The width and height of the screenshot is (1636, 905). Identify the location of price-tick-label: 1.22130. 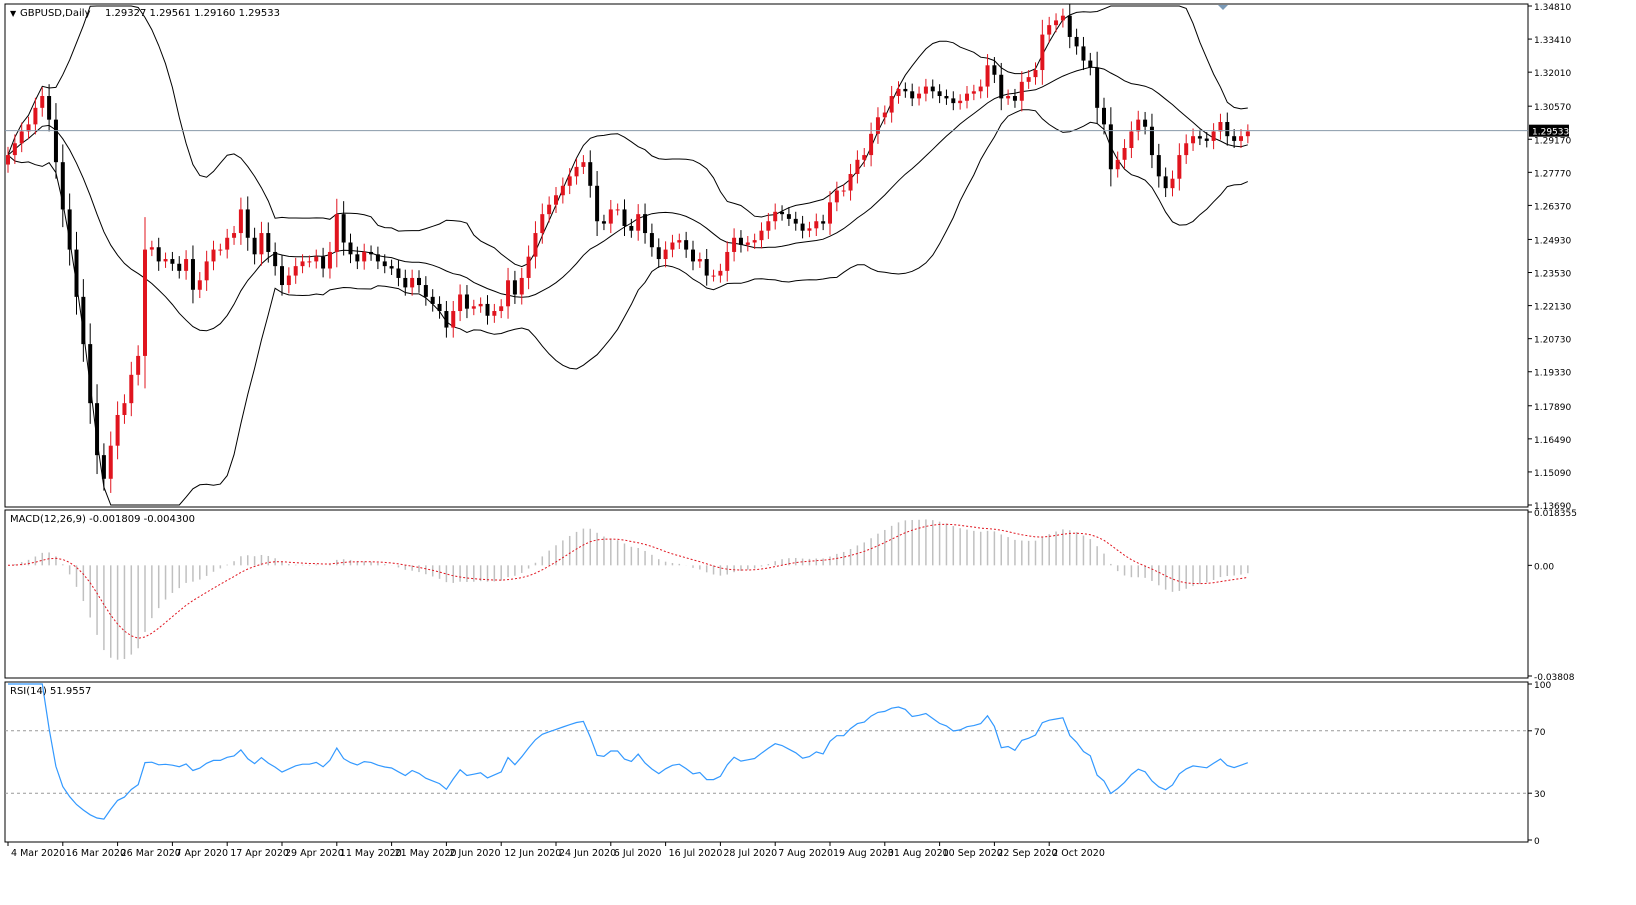
(1552, 308).